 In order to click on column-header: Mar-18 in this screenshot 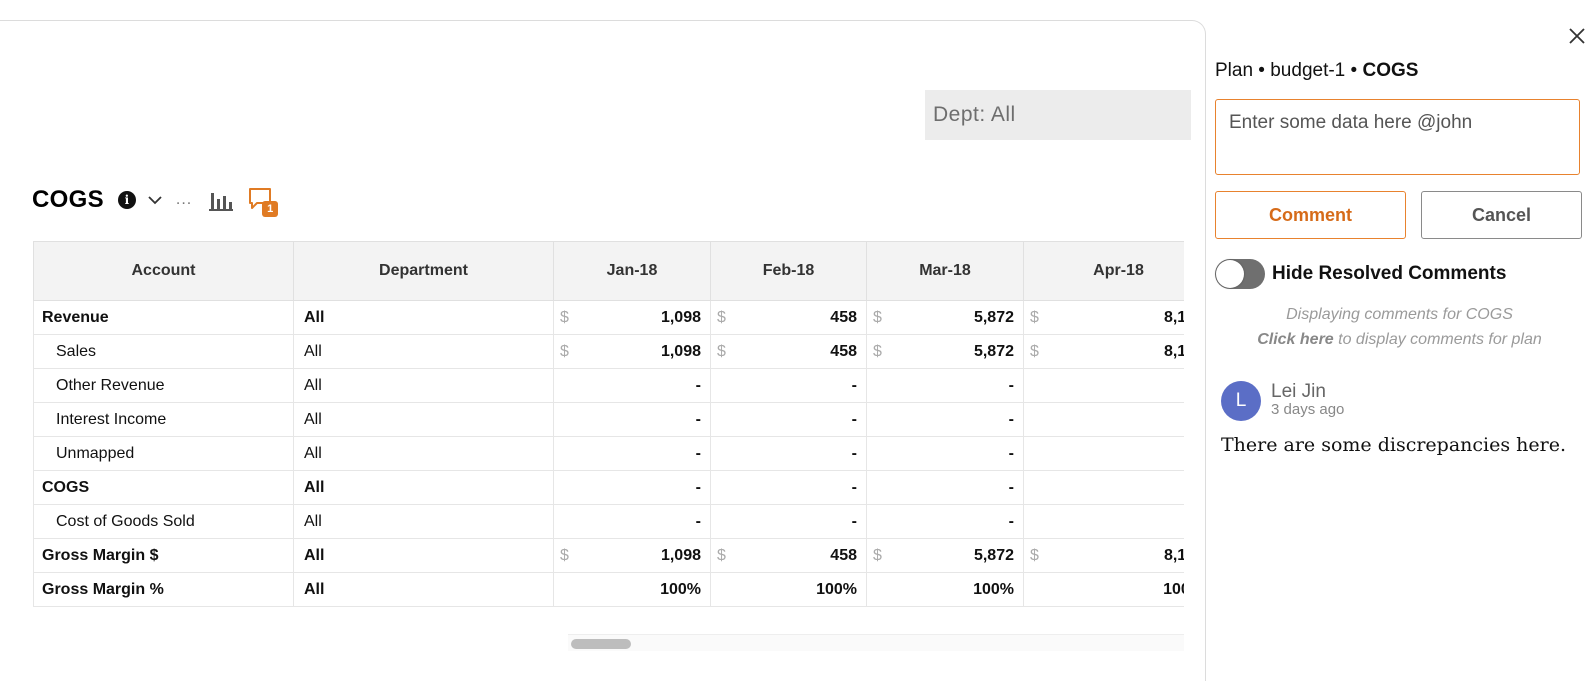, I will do `click(945, 271)`.